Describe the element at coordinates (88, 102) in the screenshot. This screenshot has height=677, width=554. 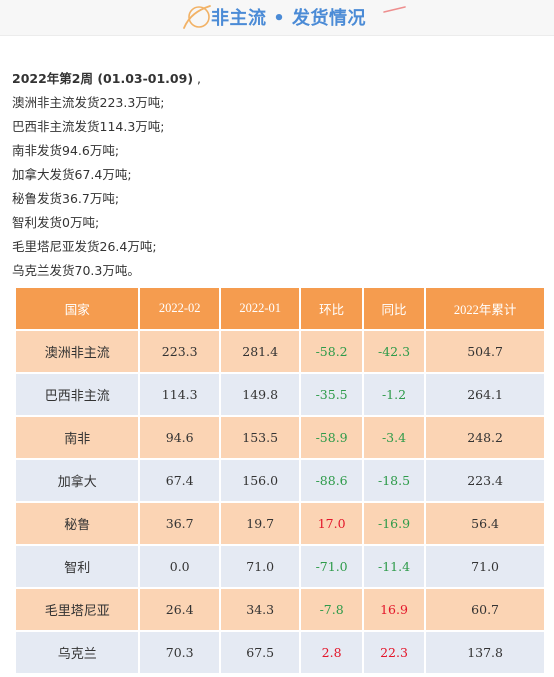
I see `summary-line: 澳洲非主流发货223.3万吨;` at that location.